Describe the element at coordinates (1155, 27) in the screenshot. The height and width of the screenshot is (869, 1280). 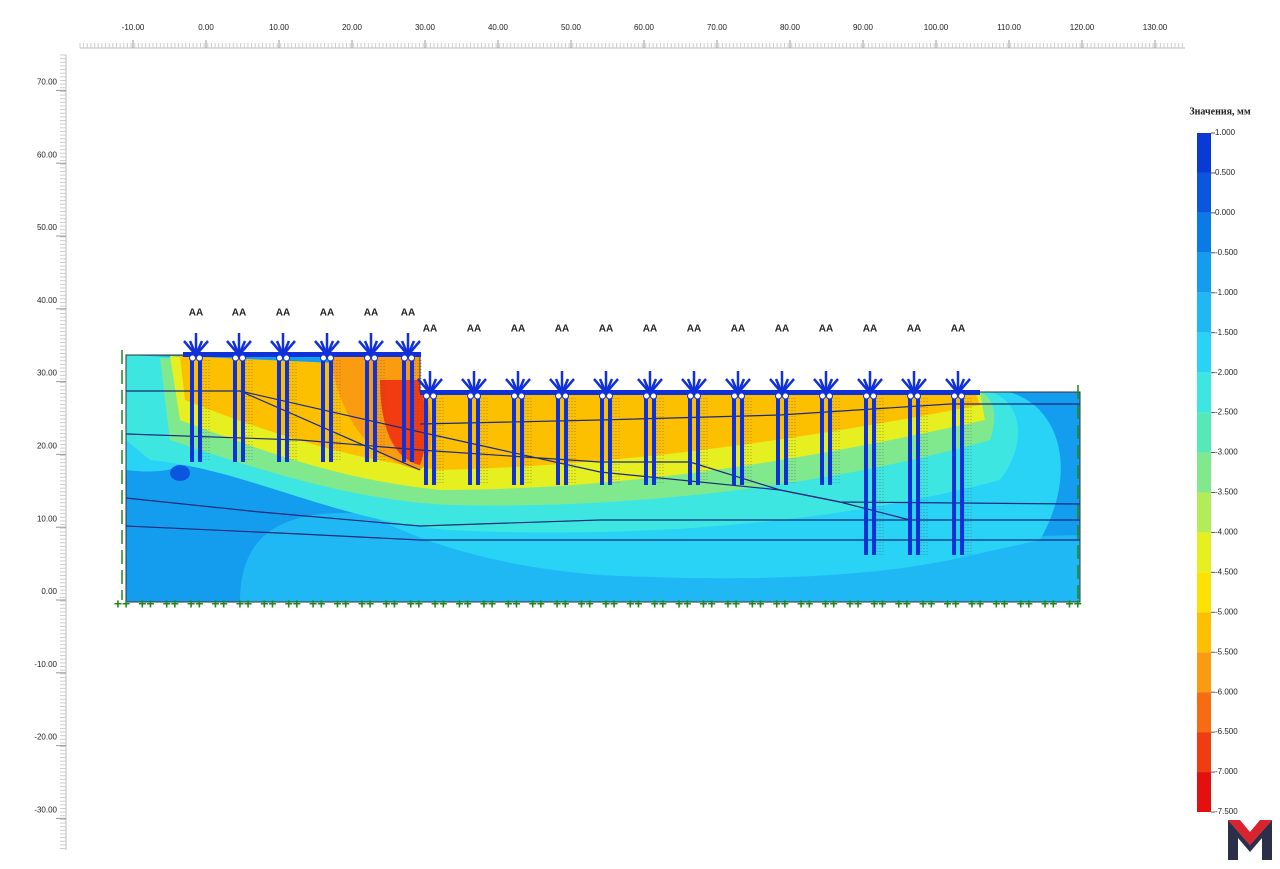
I see `x-tick-label: 130.00` at that location.